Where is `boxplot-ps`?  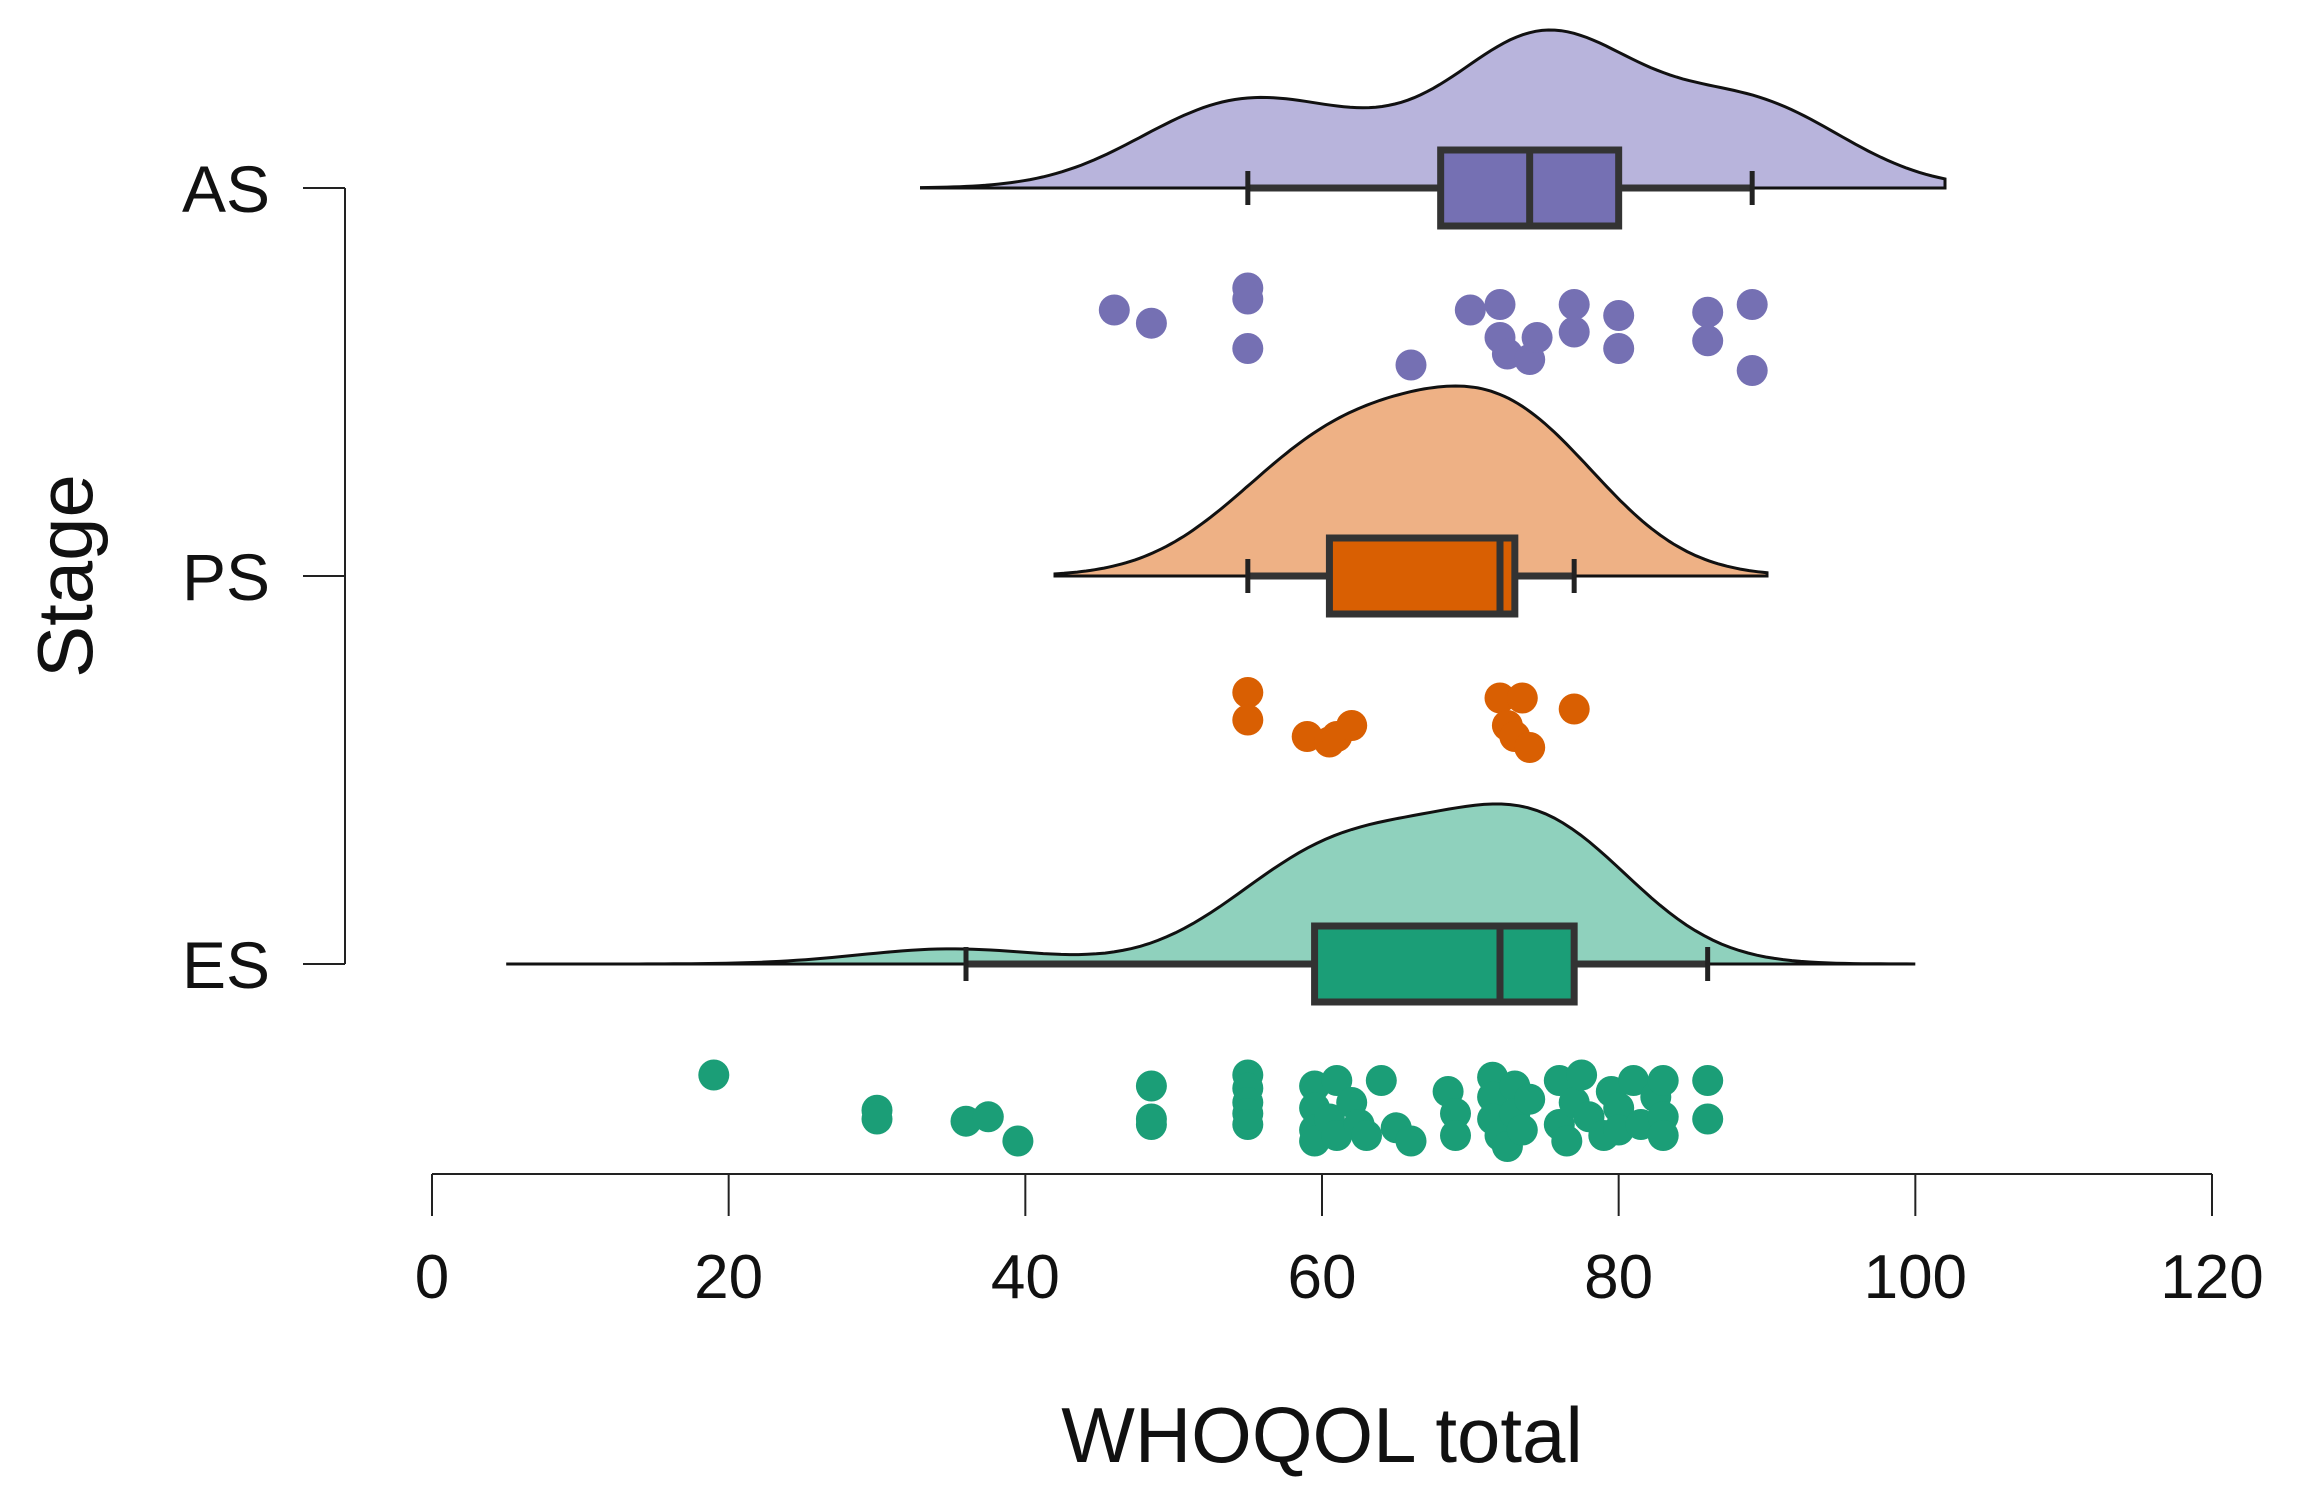 boxplot-ps is located at coordinates (1411, 576).